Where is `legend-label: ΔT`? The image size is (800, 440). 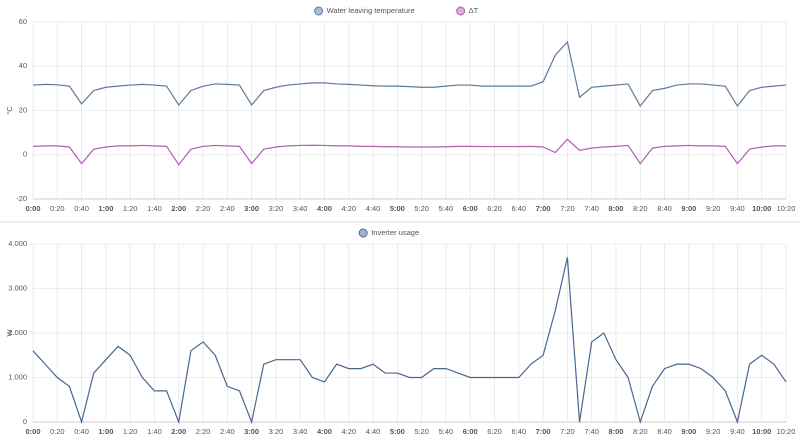
legend-label: ΔT is located at coordinates (474, 10).